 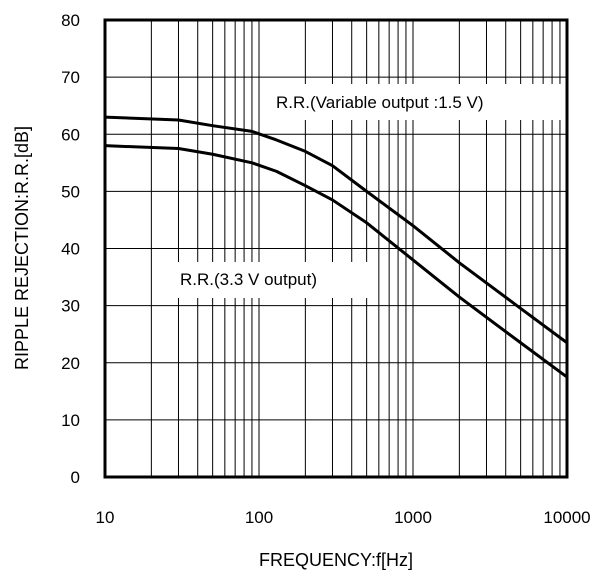 I want to click on legend-label-variable: R.R.(Variable output :1.5 V), so click(x=380, y=102).